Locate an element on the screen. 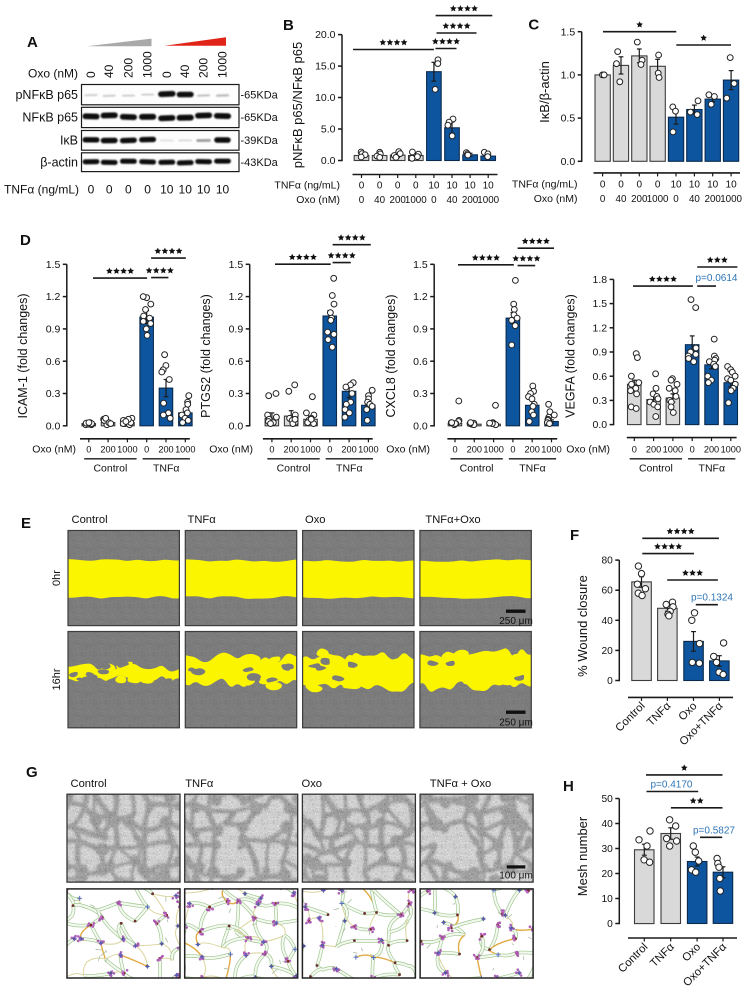  svg-text: A is located at coordinates (32, 42).